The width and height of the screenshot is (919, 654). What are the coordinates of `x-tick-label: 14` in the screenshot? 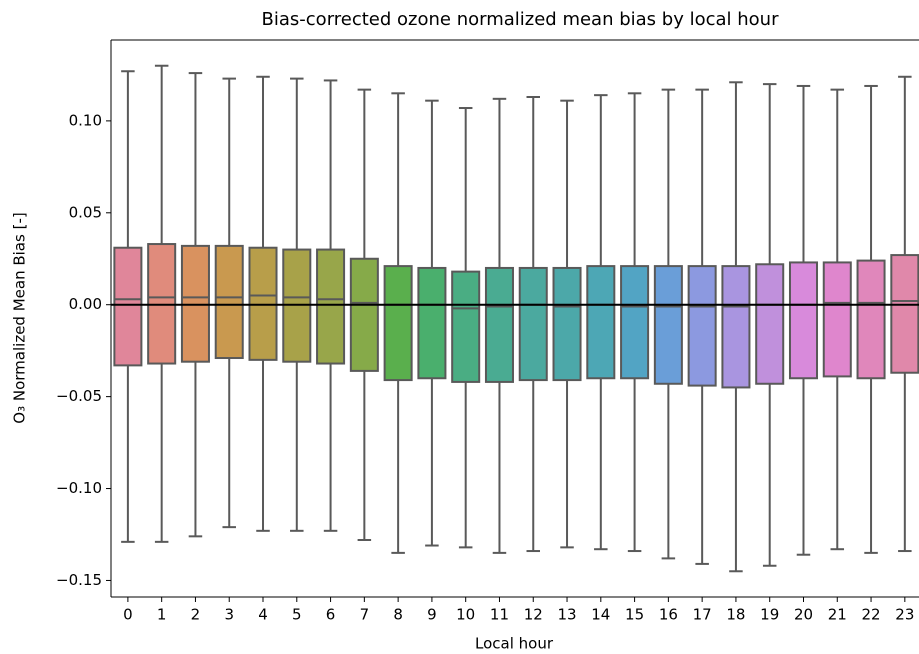 It's located at (600, 615).